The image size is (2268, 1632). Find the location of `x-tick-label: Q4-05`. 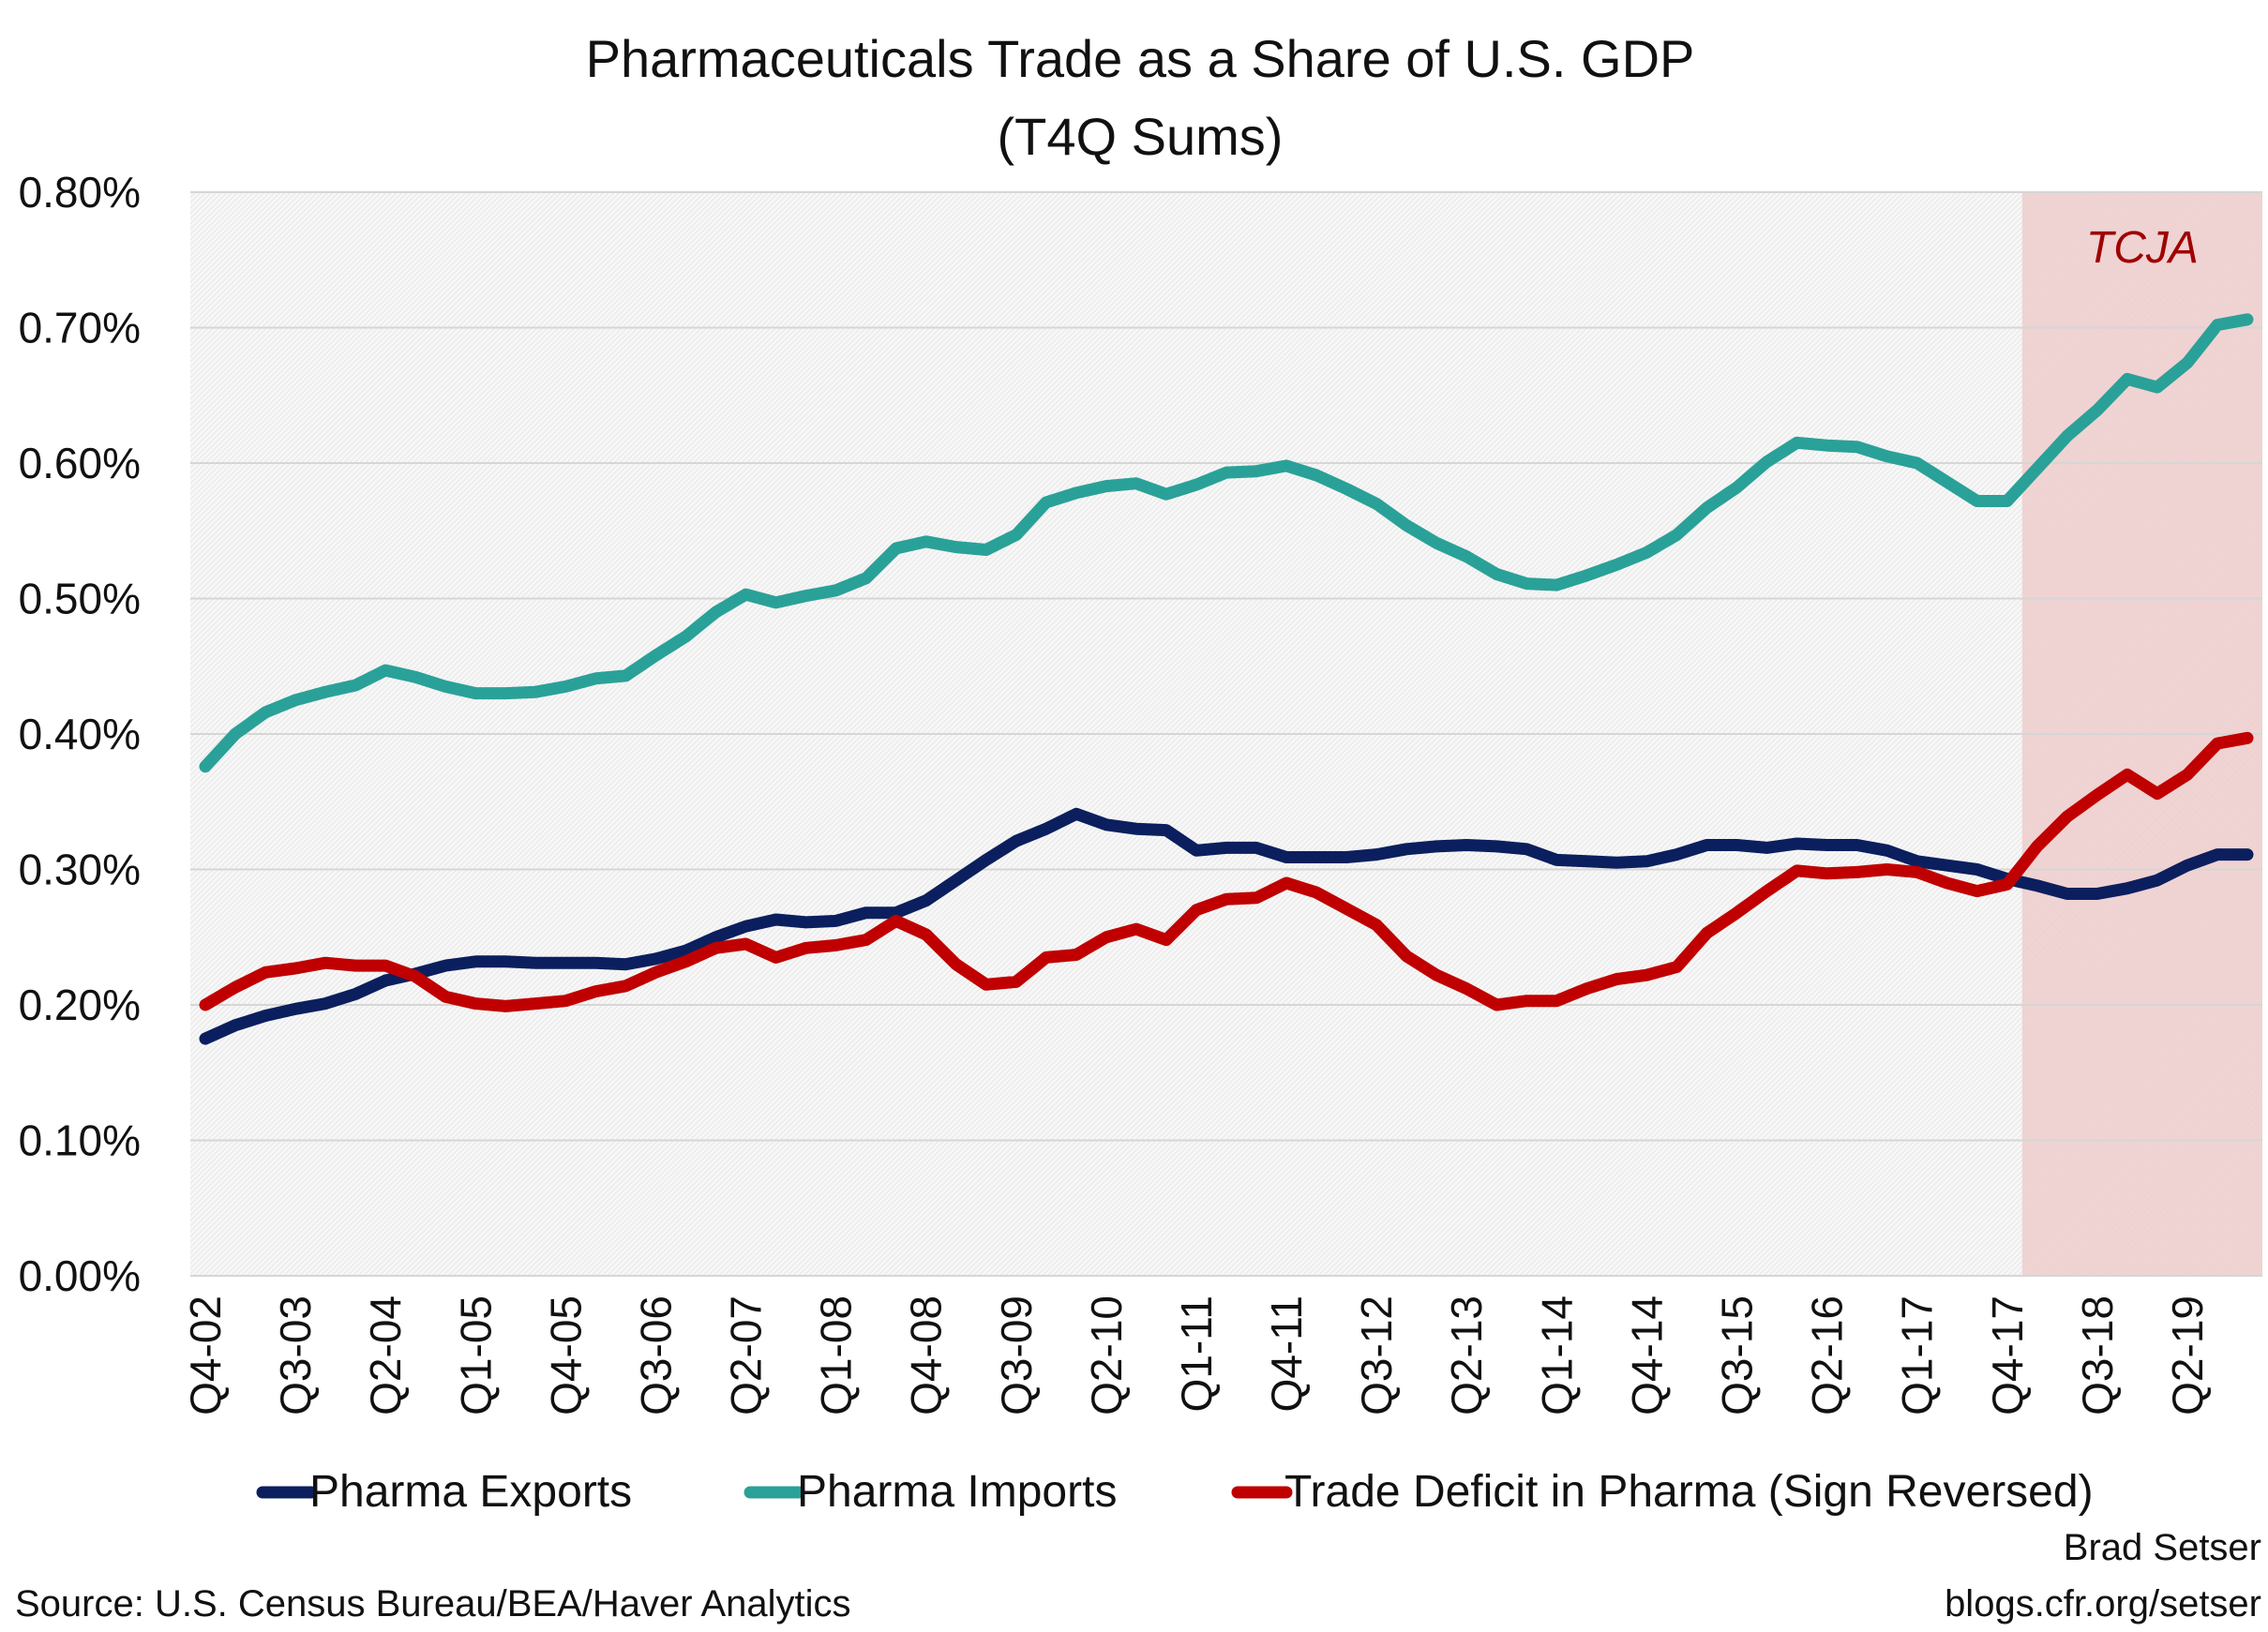

x-tick-label: Q4-05 is located at coordinates (565, 1355).